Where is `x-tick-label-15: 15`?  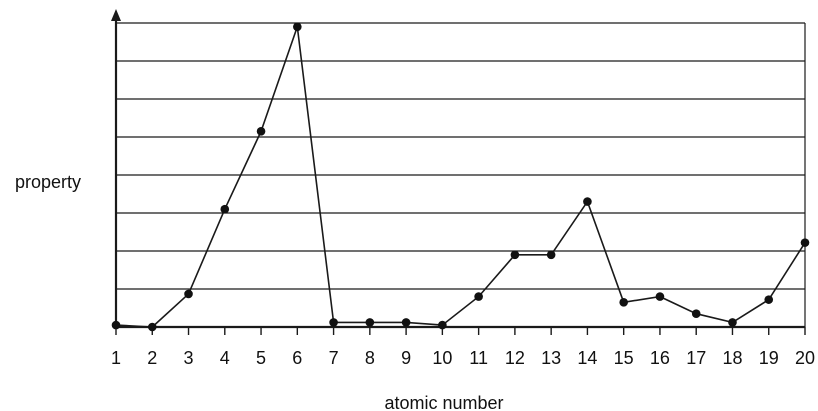
x-tick-label-15: 15 is located at coordinates (624, 358).